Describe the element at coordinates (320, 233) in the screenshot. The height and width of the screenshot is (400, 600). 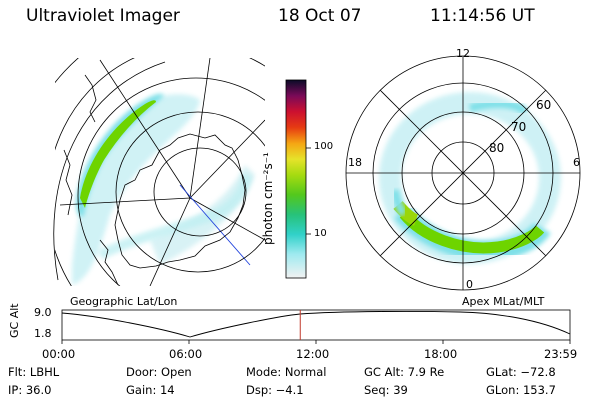
I see `colorbar-tick-10: 10` at that location.